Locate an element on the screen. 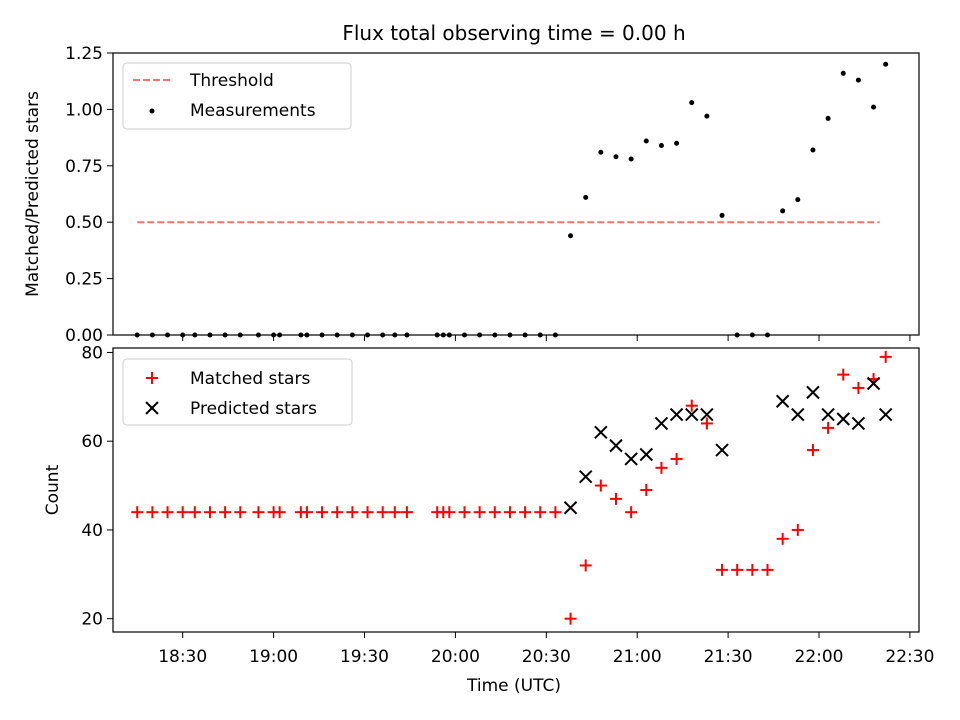  top-y-tick-label: 1.00 is located at coordinates (84, 110).